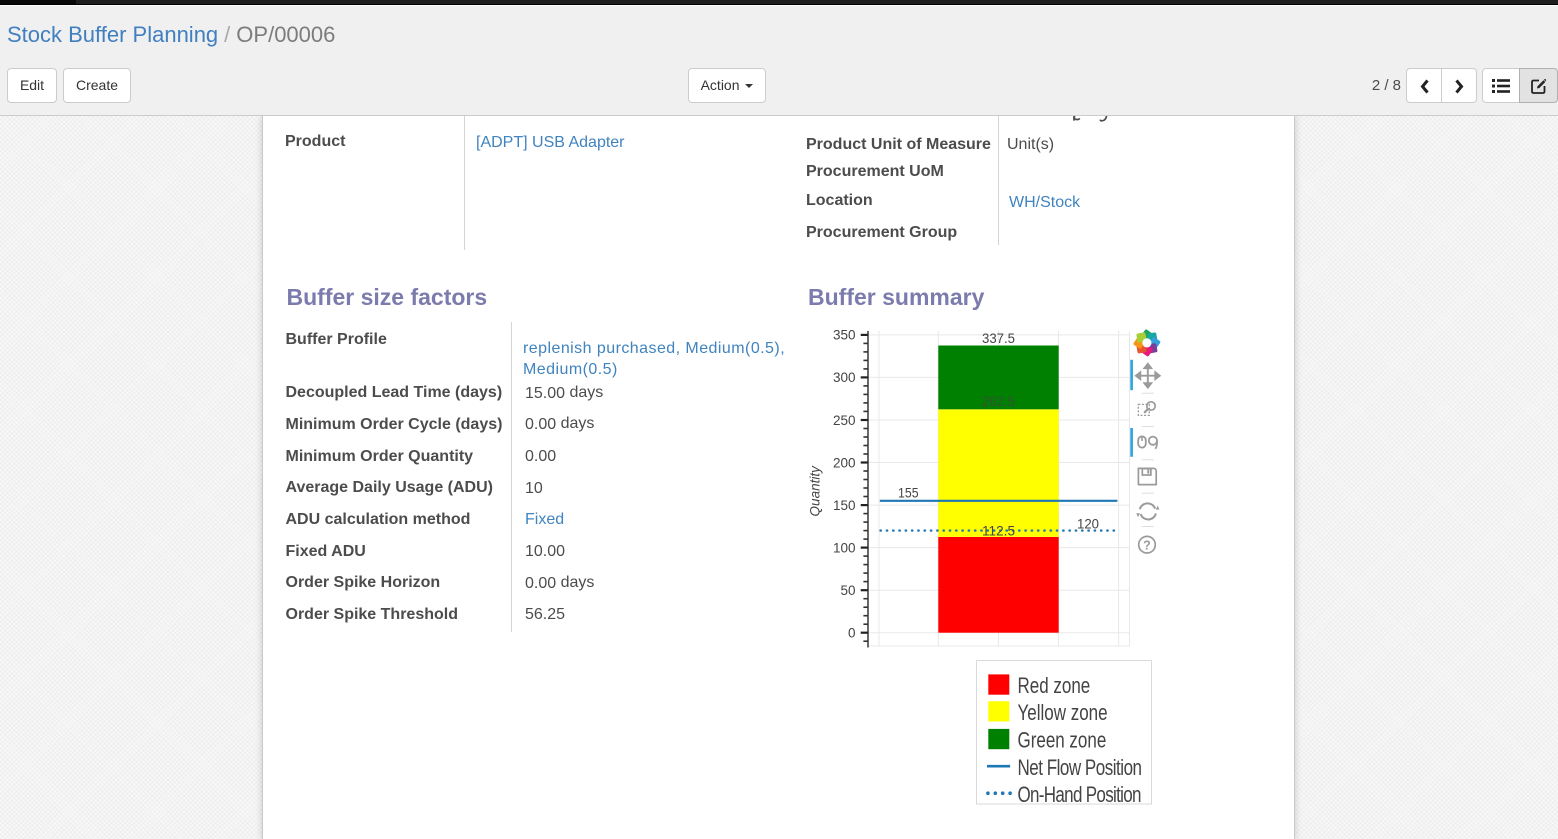  Describe the element at coordinates (844, 462) in the screenshot. I see `svg-text: 200` at that location.